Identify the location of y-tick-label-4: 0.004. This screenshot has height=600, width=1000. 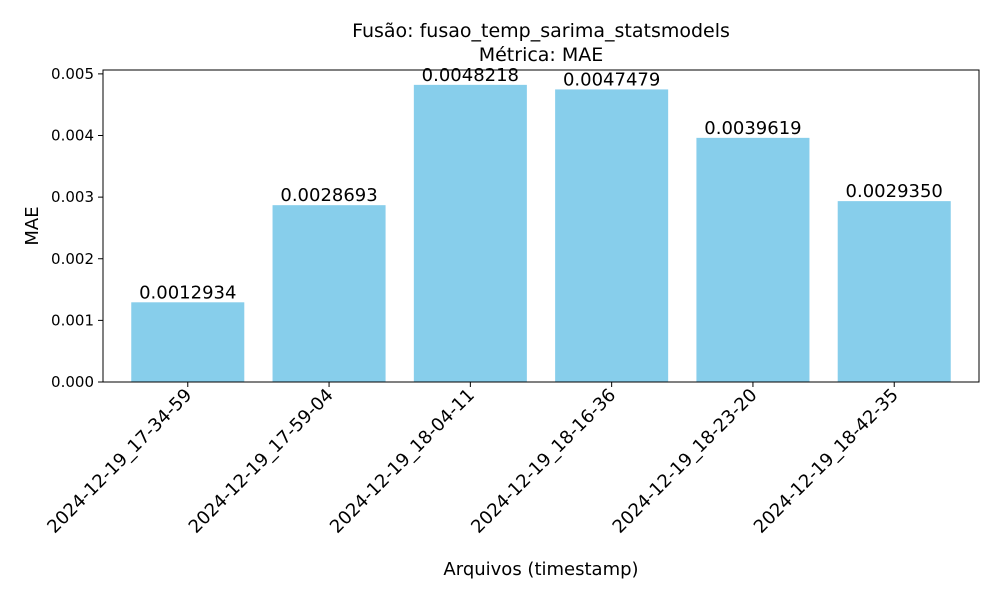
(72, 136).